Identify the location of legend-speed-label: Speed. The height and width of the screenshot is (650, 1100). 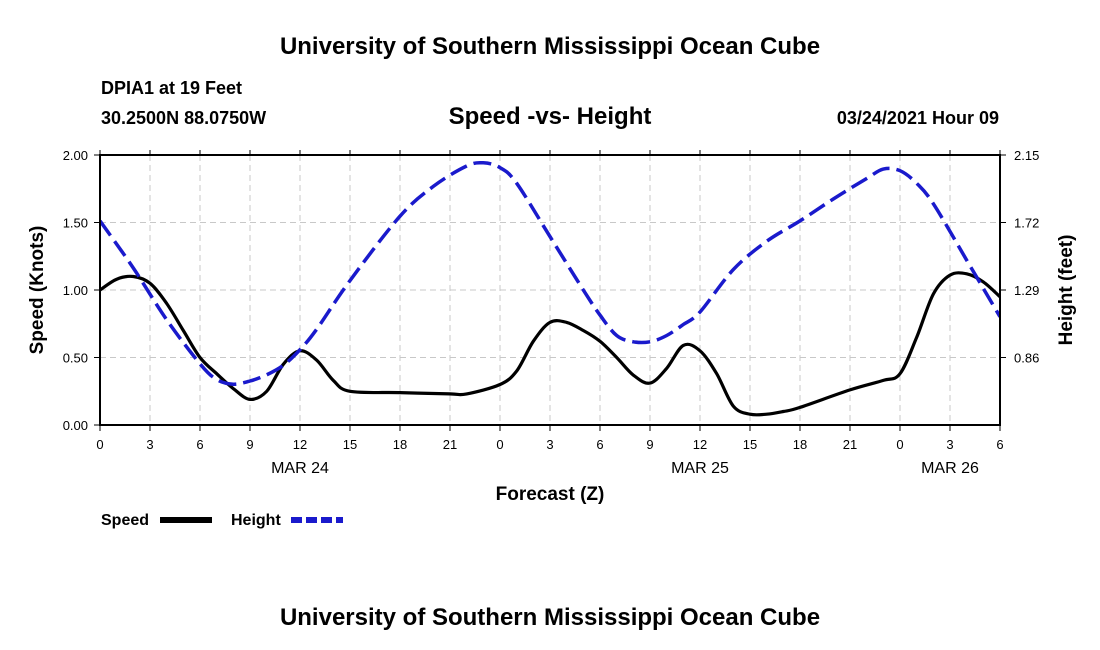
(125, 520).